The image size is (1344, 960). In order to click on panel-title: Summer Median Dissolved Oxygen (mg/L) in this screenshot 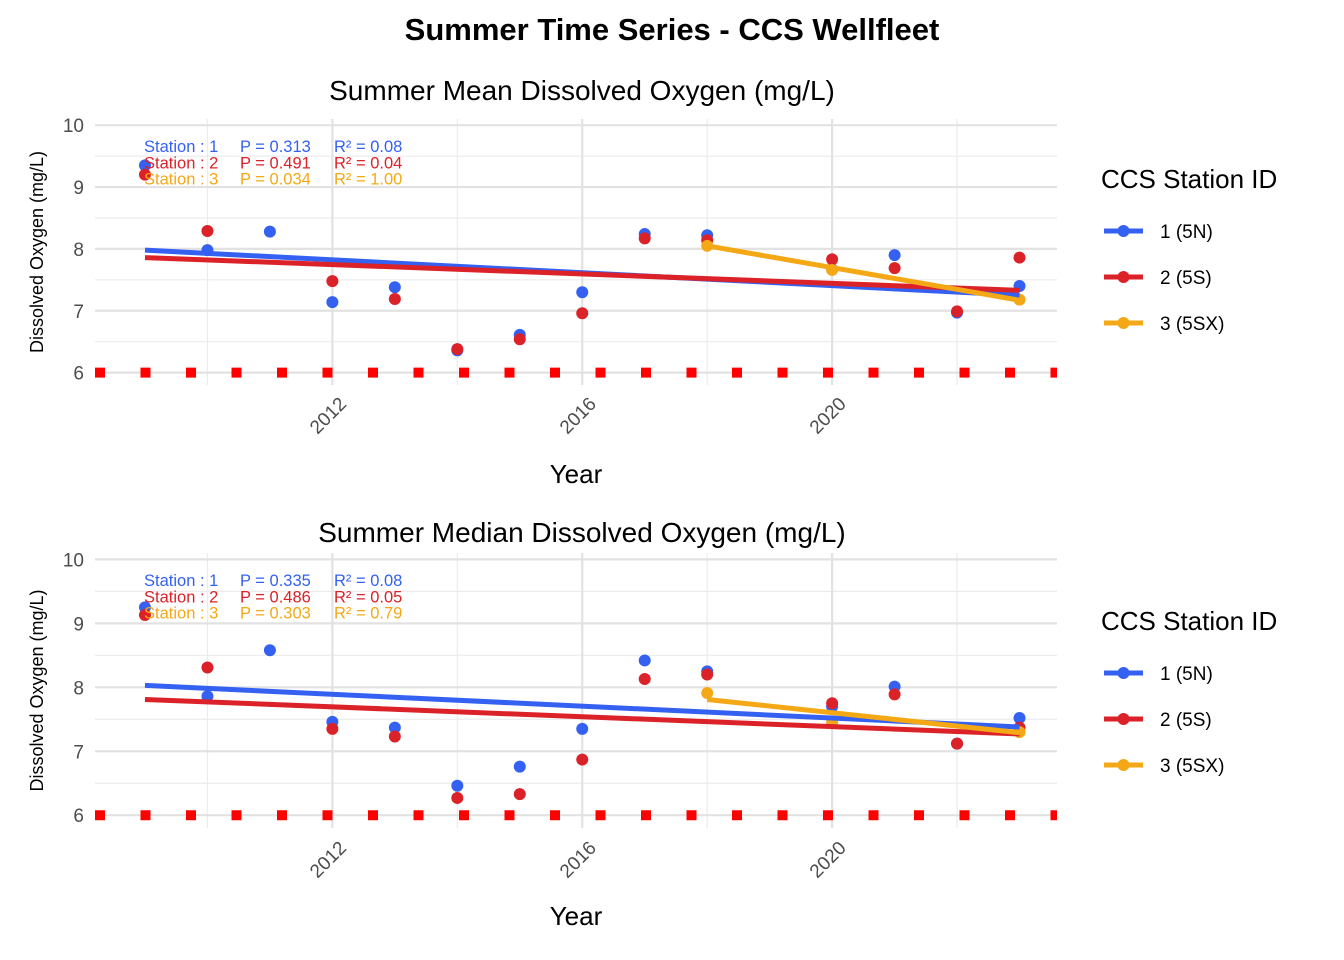, I will do `click(582, 532)`.